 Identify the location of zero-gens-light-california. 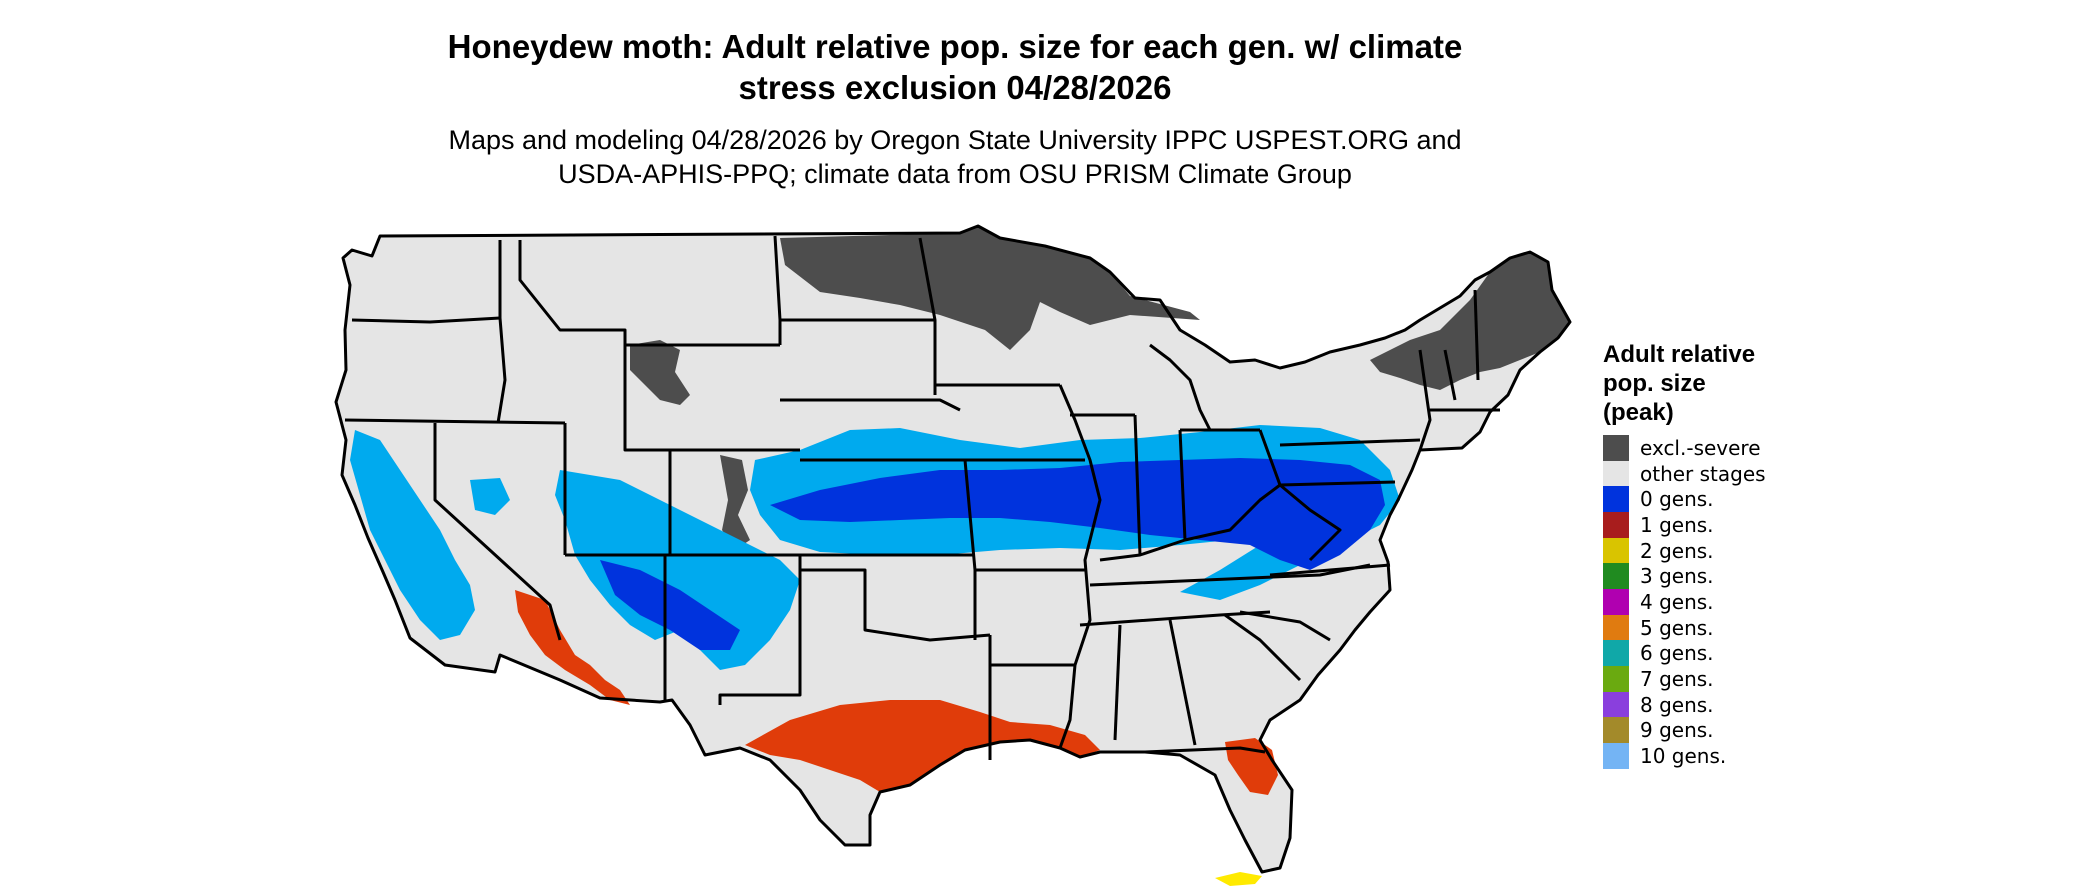
(412, 535).